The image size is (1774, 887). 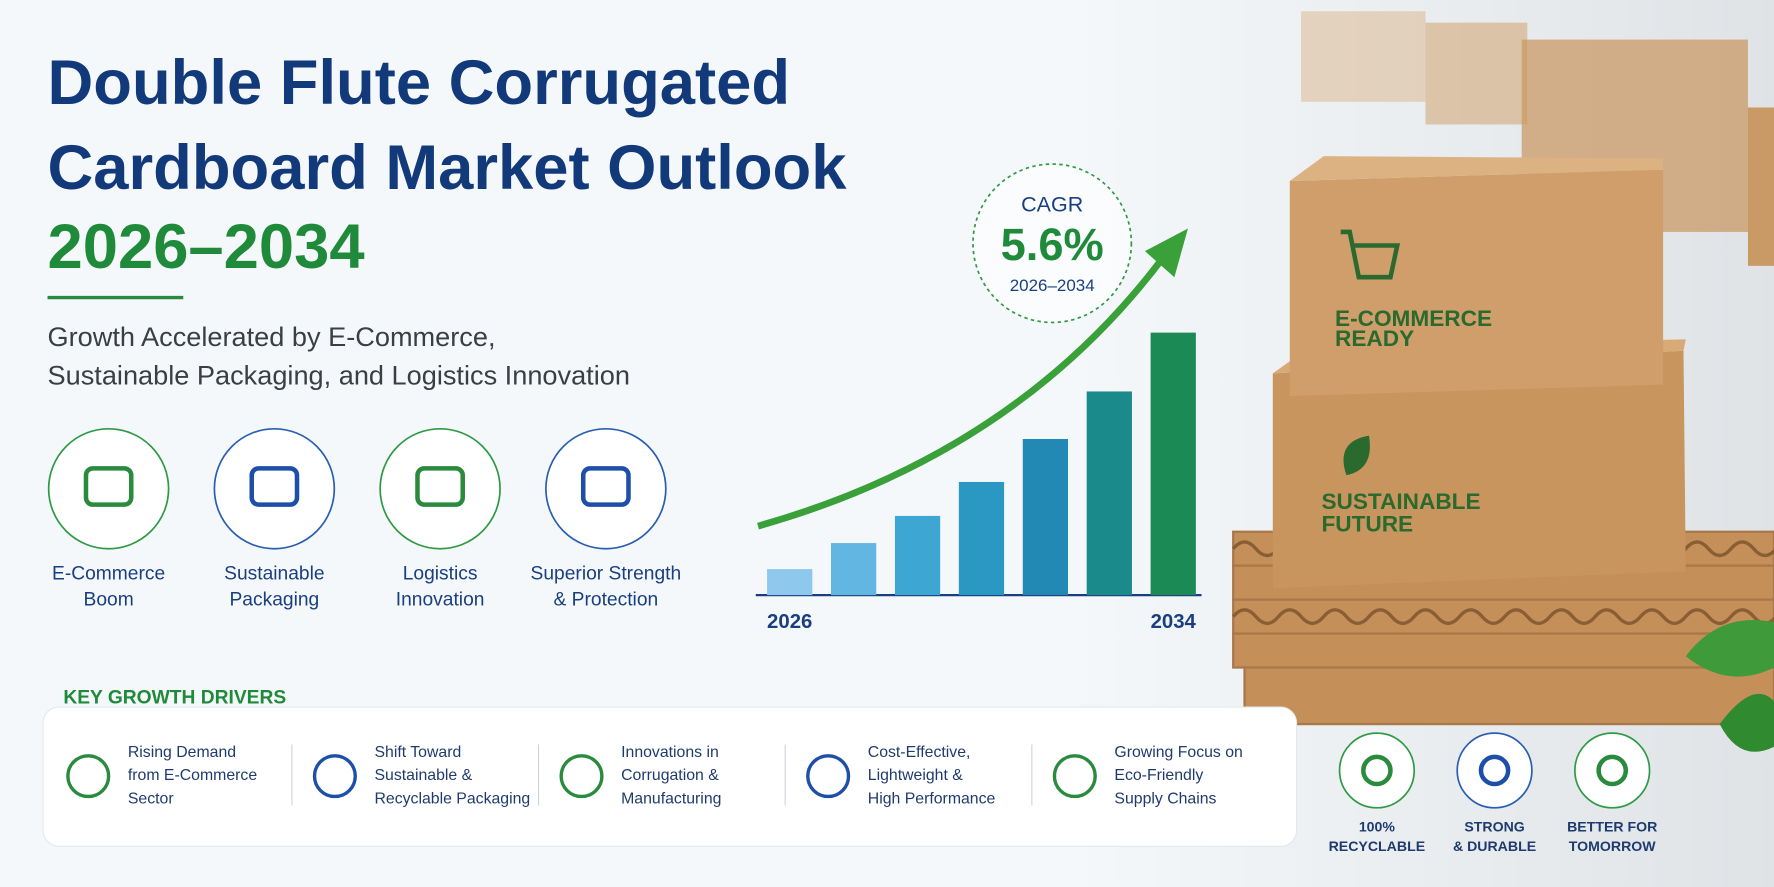 What do you see at coordinates (1178, 752) in the screenshot?
I see `driver-text: Growing Focus on` at bounding box center [1178, 752].